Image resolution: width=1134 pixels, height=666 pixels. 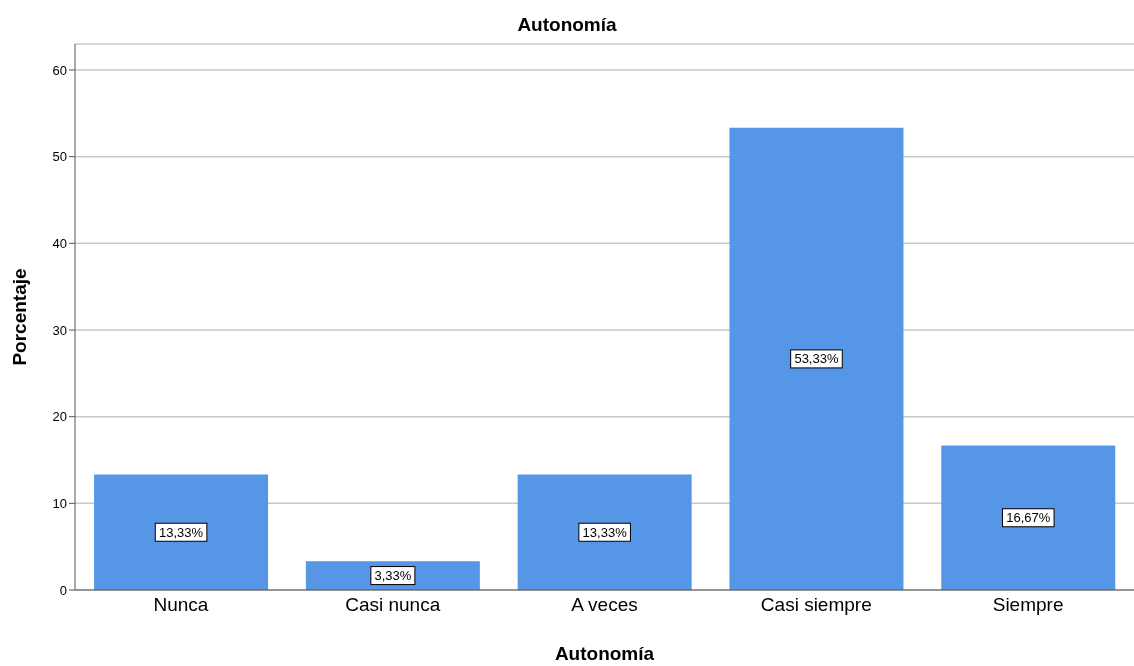 What do you see at coordinates (59, 243) in the screenshot?
I see `y-tick-label: 40` at bounding box center [59, 243].